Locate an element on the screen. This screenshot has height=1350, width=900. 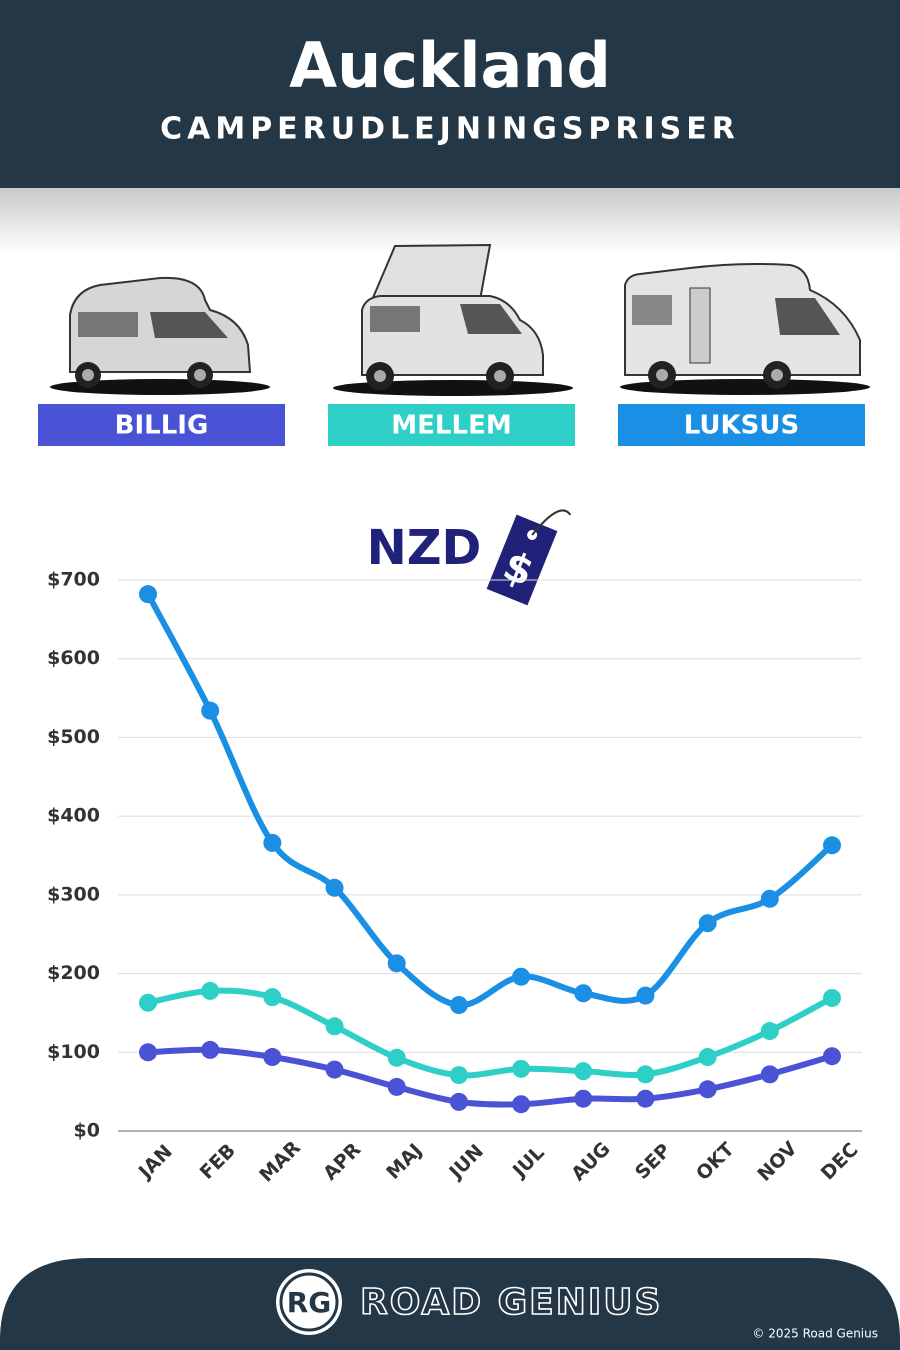
x-tick-label: FEB is located at coordinates (218, 1162).